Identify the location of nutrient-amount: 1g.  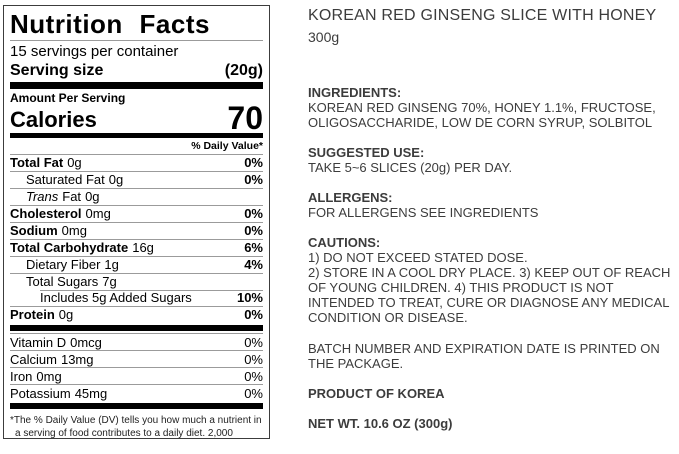
(111, 264).